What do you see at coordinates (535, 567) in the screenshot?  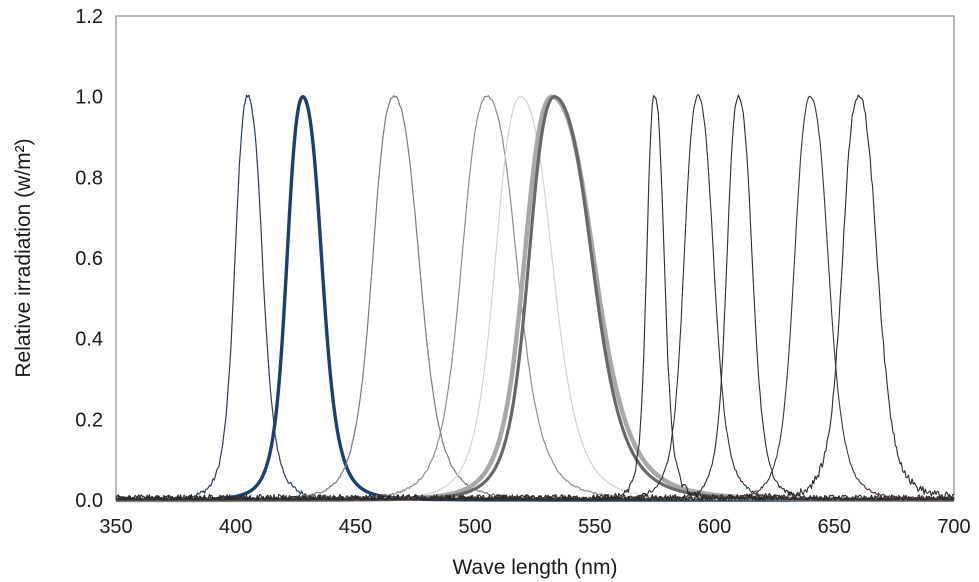 I see `x-axis-title: Wave length (nm)` at bounding box center [535, 567].